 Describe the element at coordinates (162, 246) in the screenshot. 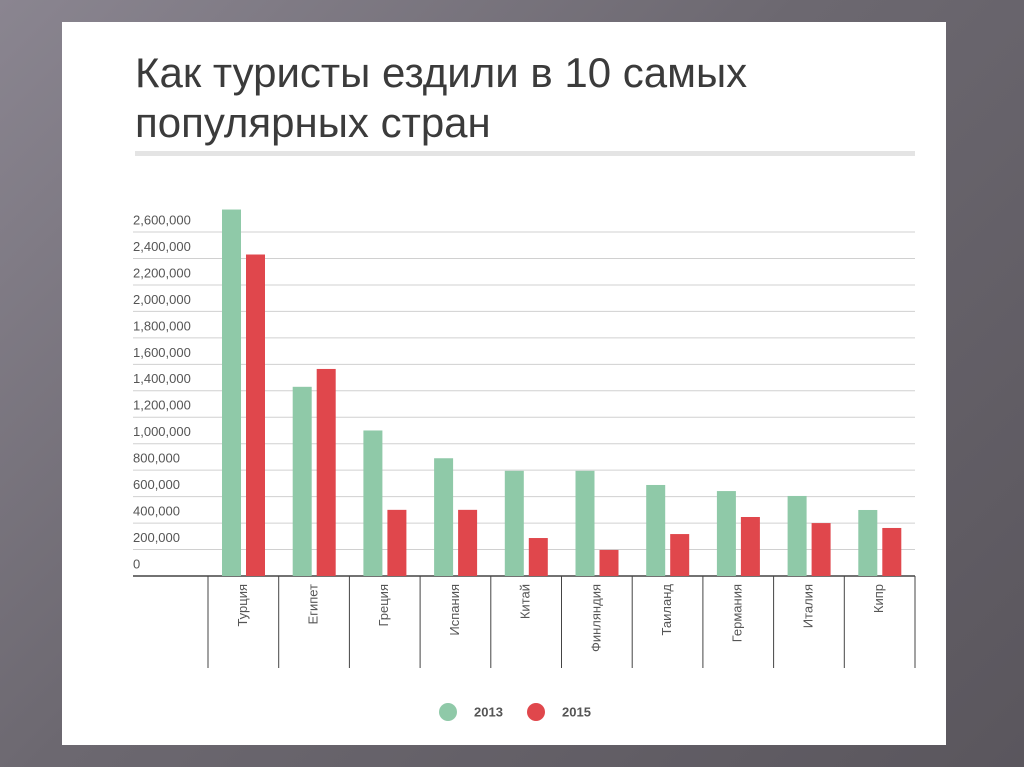

I see `y-tick-label: 2,400,000` at that location.